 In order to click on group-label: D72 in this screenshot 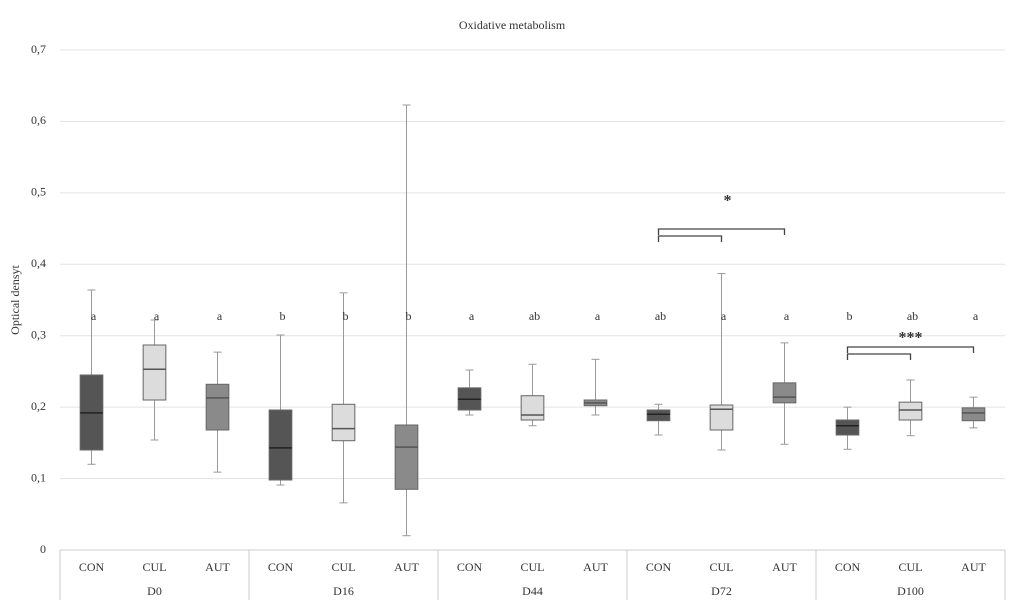, I will do `click(721, 591)`.